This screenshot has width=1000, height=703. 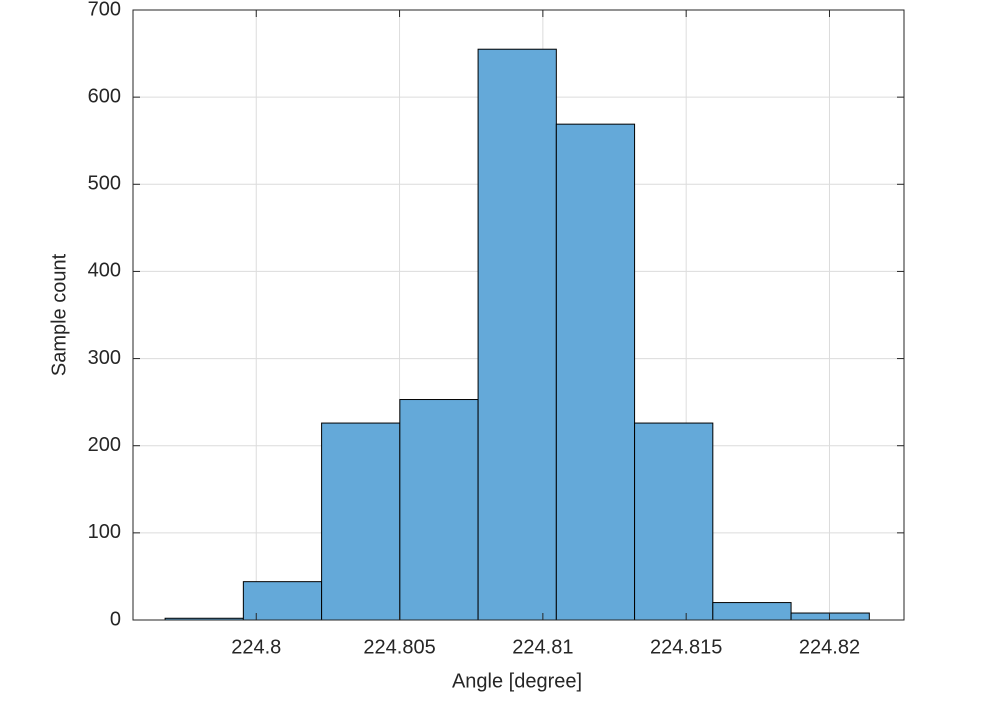 What do you see at coordinates (256, 647) in the screenshot?
I see `x-tick-label: 224.8` at bounding box center [256, 647].